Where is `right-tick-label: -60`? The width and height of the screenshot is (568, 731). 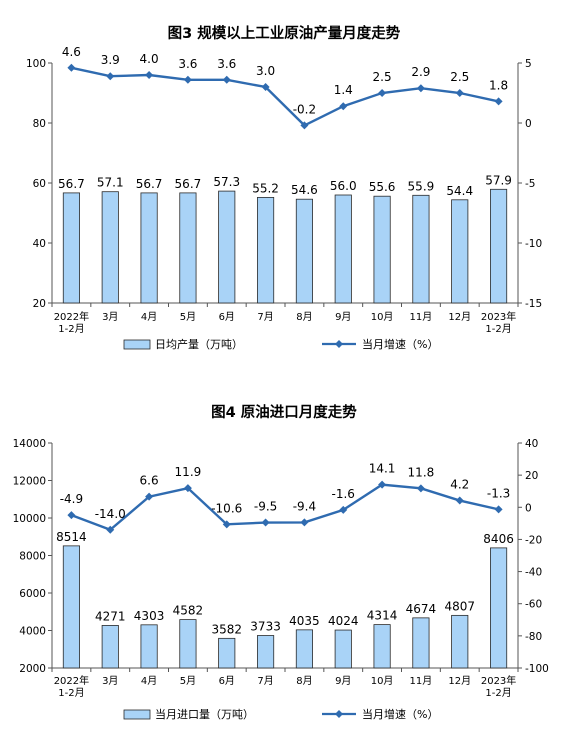
right-tick-label: -60 is located at coordinates (533, 605).